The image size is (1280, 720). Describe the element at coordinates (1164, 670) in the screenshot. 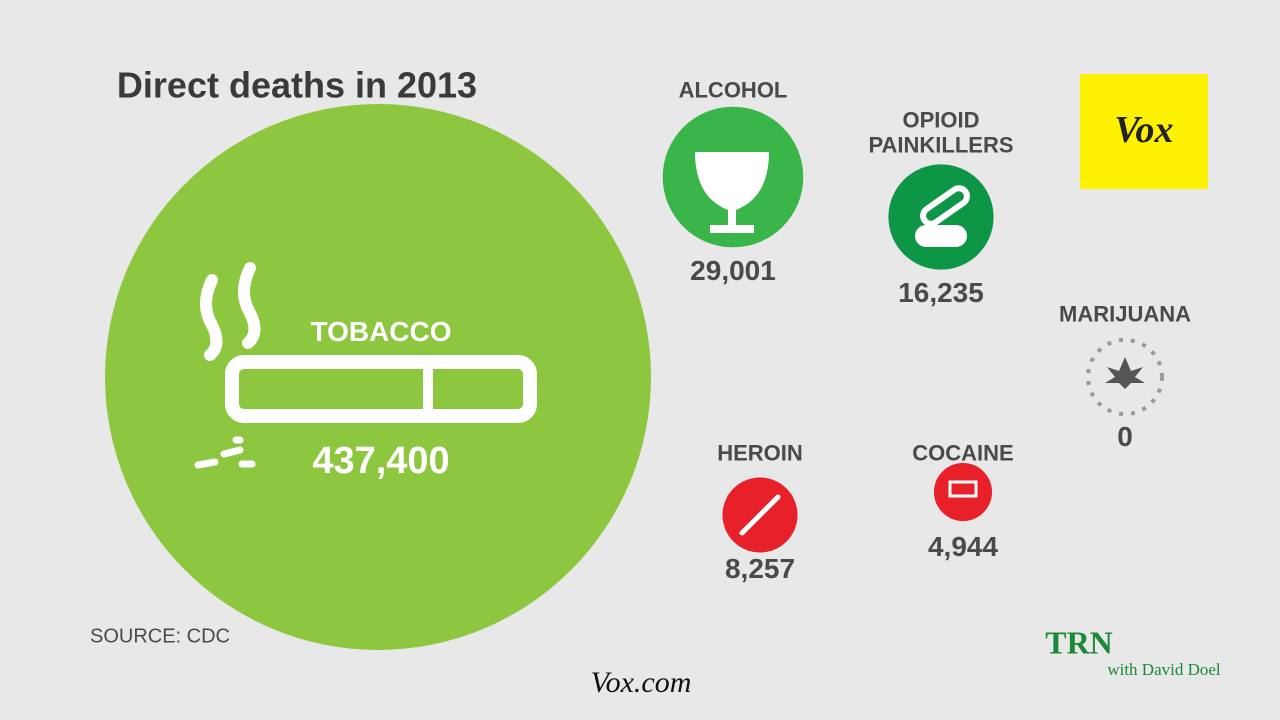

I see `watermark-sub: with David Doel` at that location.